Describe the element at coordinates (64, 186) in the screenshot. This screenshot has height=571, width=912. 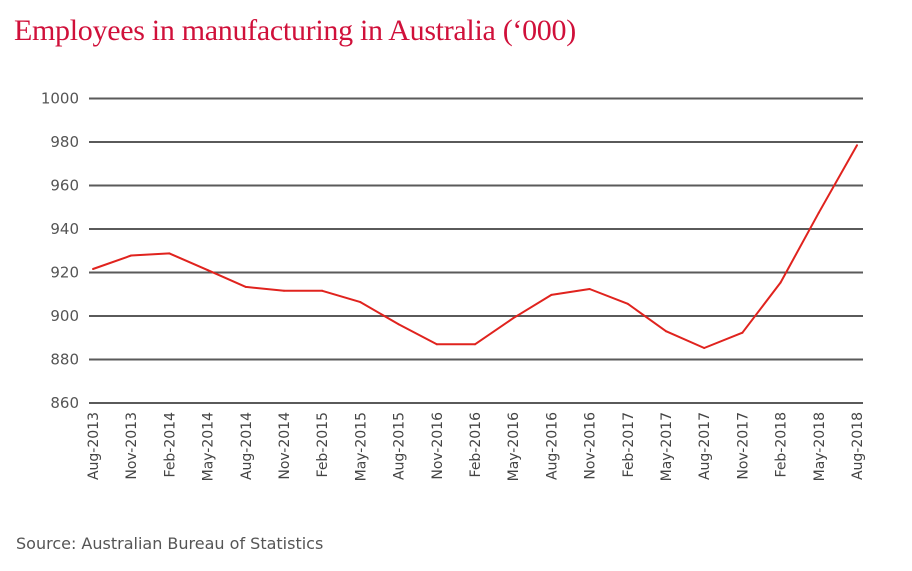
I see `y-tick-label: 960` at that location.